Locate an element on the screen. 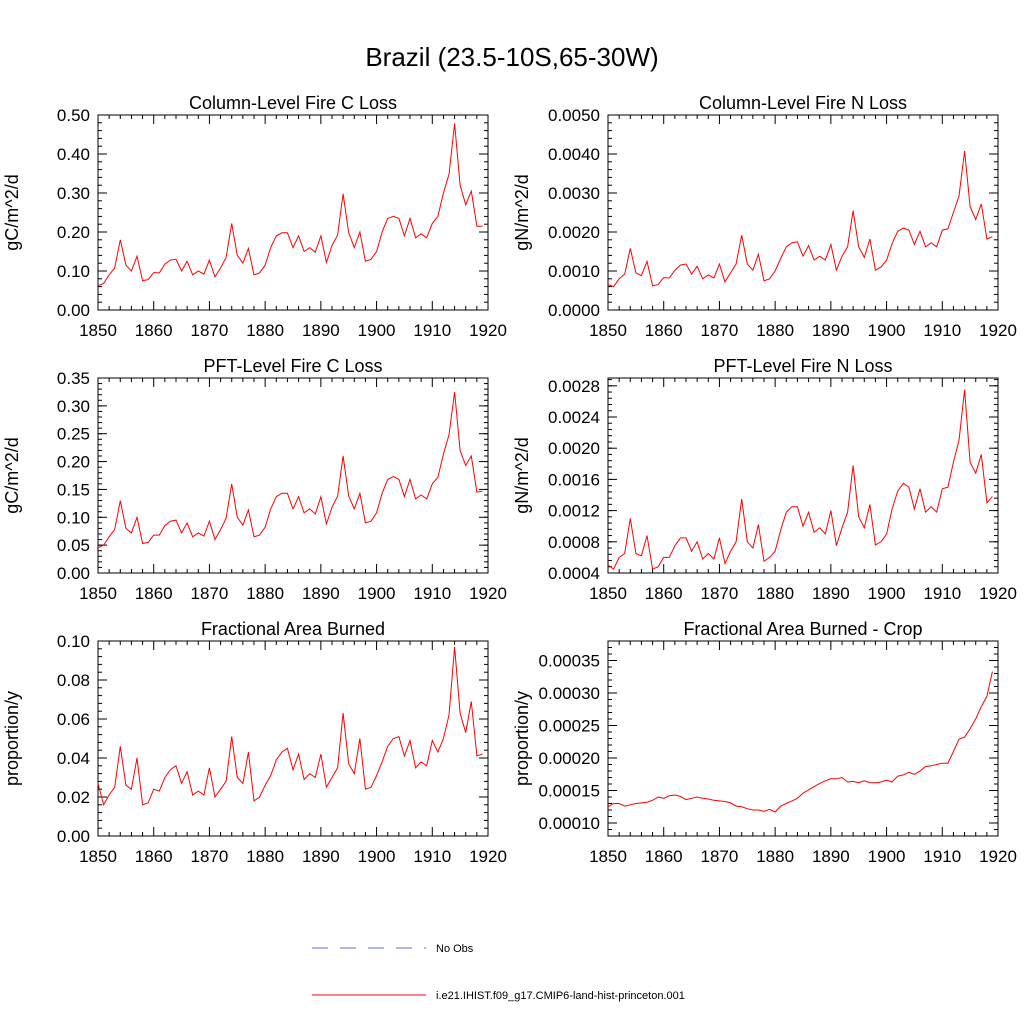 This screenshot has width=1024, height=1024. y-tick-label: 0.04 is located at coordinates (73, 758).